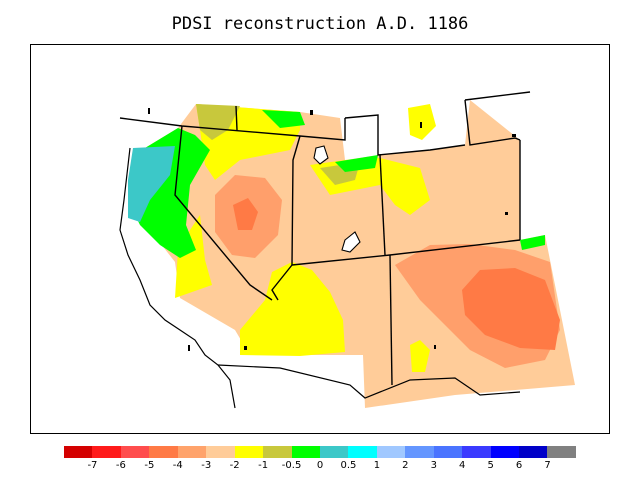  Describe the element at coordinates (320, 24) in the screenshot. I see `map-title: PDSI reconstruction A.D. 1186` at that location.